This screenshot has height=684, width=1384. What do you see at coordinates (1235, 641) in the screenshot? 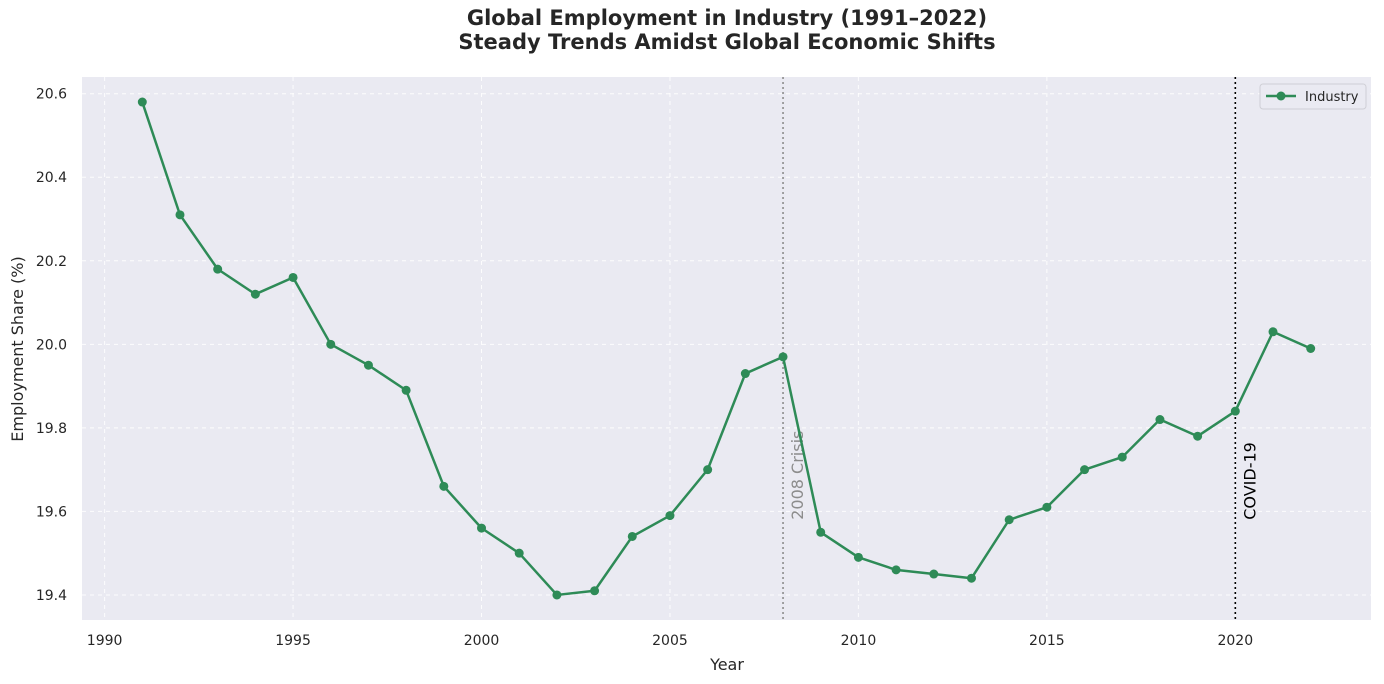
I see `x-tick-label: 2020` at bounding box center [1235, 641].